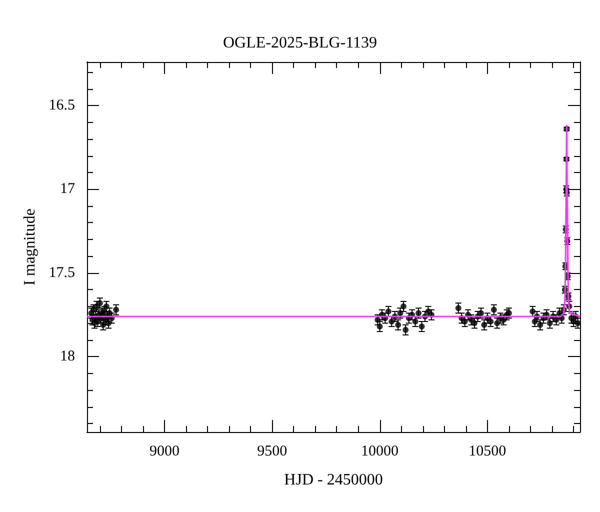 This screenshot has height=512, width=600. I want to click on x-tick-label: 10500, so click(487, 452).